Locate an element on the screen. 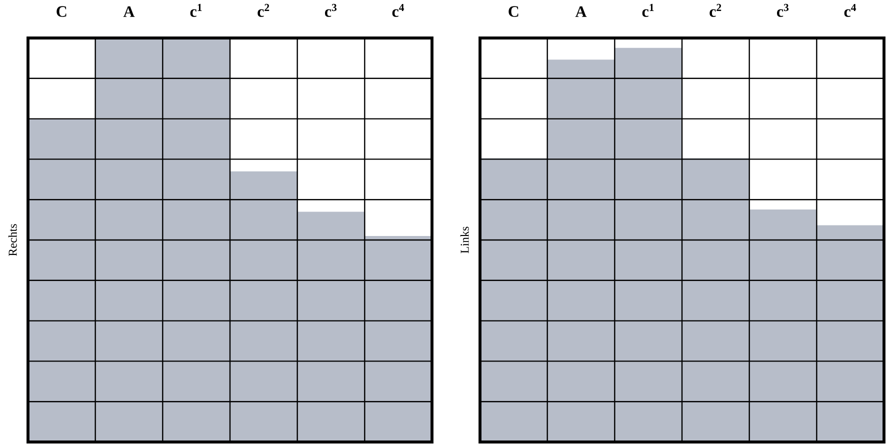 This screenshot has height=447, width=894. y-axis-title: Rechts is located at coordinates (12, 240).